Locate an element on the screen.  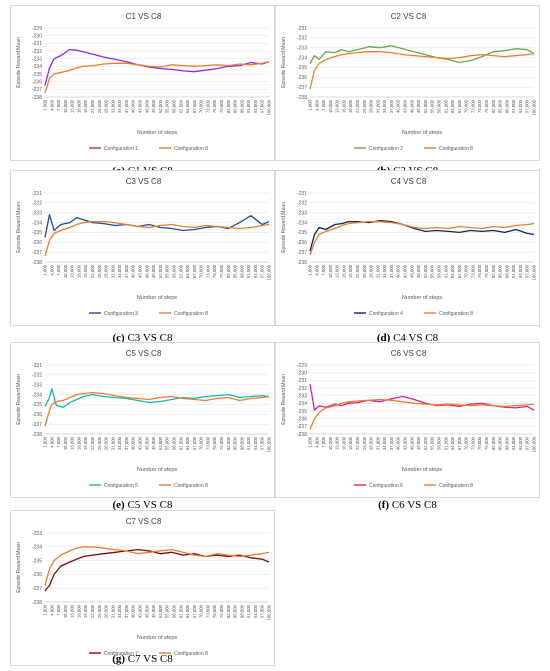
x-axis-label: Number of steps is located at coordinates (157, 470).